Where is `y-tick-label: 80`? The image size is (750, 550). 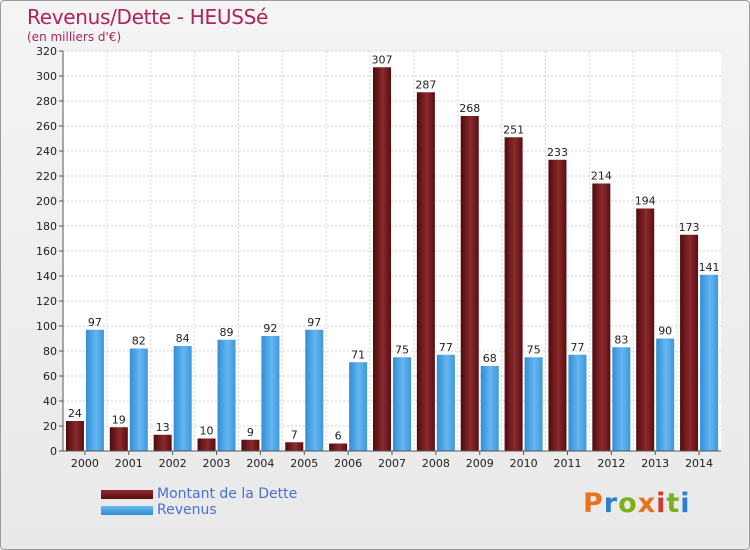
y-tick-label: 80 is located at coordinates (50, 351).